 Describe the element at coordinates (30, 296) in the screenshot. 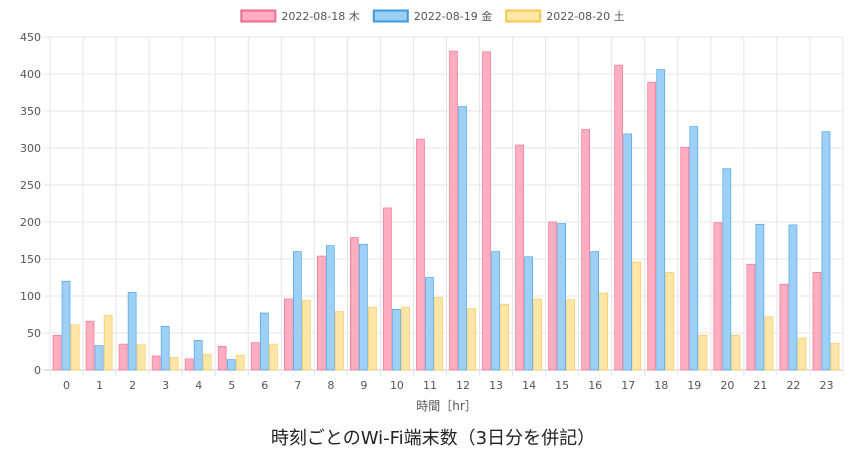

I see `y-tick-label: 100` at that location.